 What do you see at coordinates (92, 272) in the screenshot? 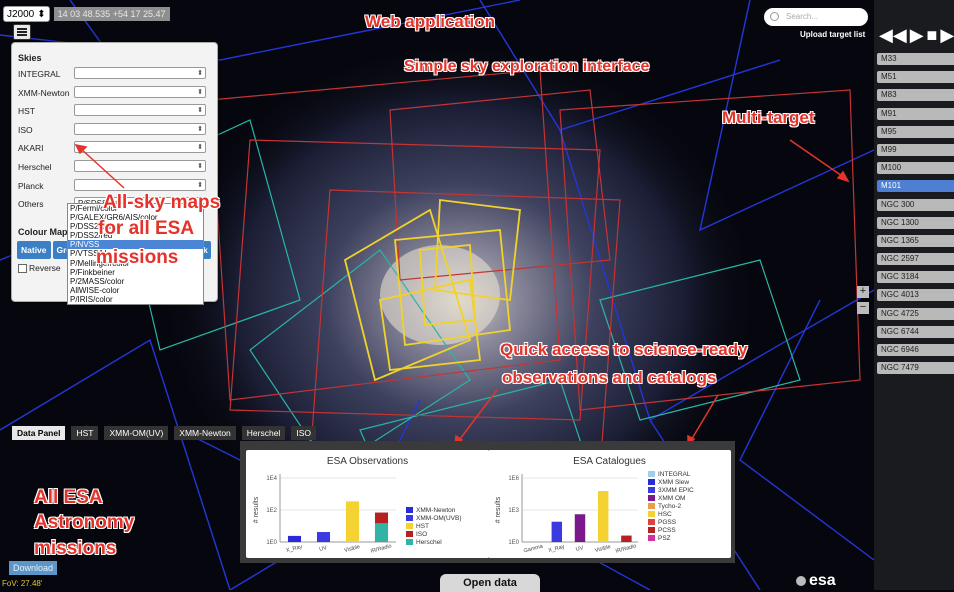
I see `dropdown-option: P/Finkbeiner` at bounding box center [92, 272].